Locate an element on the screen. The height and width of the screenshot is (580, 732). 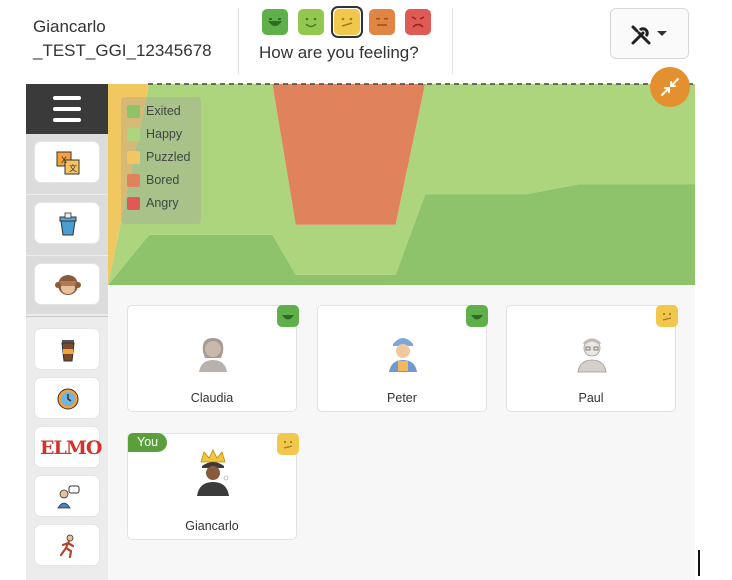
sidebar-item-translate: X 文 is located at coordinates (67, 162).